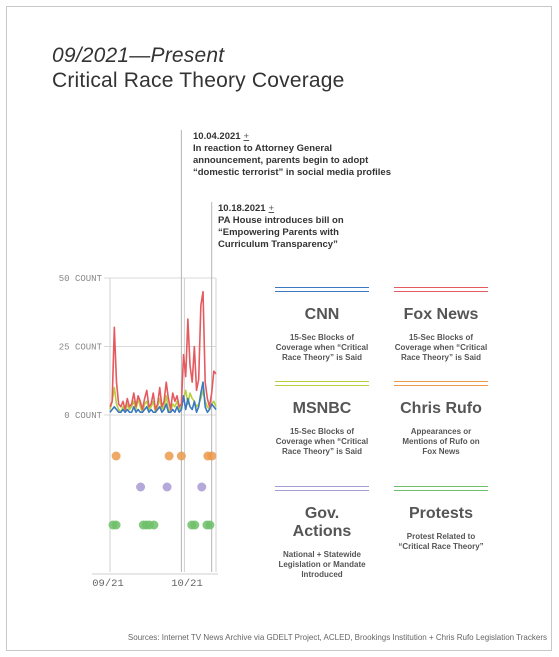 The height and width of the screenshot is (657, 559). Describe the element at coordinates (217, 136) in the screenshot. I see `annotation-date: 10.04.2021` at that location.